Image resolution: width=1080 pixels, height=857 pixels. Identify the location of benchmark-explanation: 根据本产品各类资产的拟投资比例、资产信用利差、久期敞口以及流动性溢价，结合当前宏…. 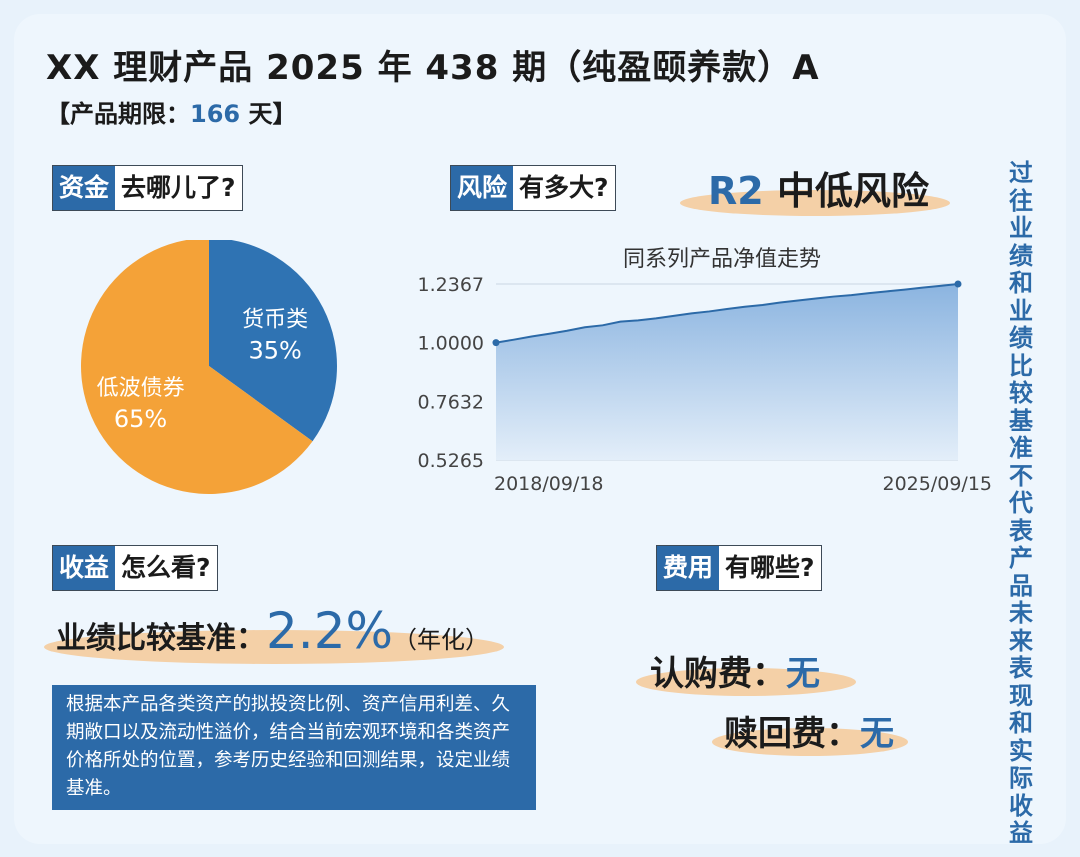
(294, 747).